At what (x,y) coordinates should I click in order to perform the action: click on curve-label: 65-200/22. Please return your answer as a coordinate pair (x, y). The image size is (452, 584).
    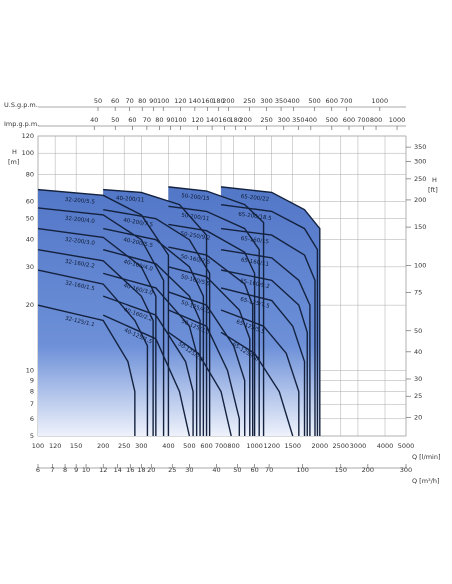
    Looking at the image, I should click on (254, 198).